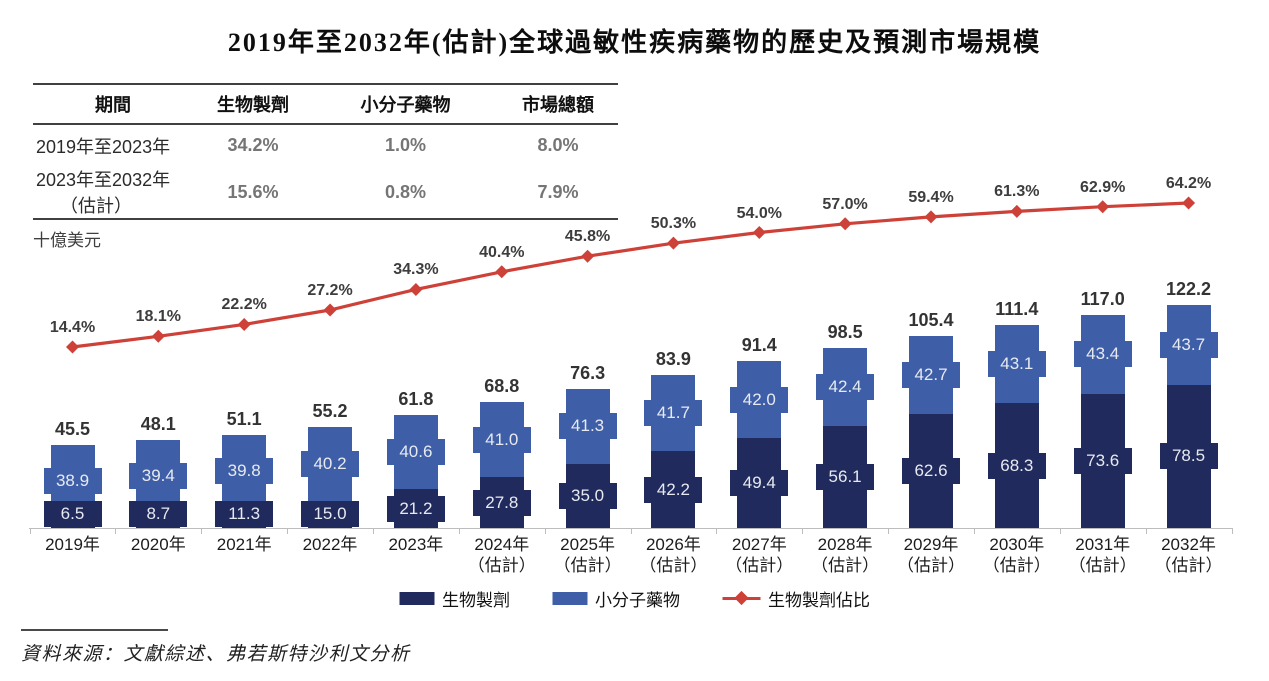 This screenshot has height=681, width=1269. What do you see at coordinates (845, 204) in the screenshot?
I see `trend-percent-label: 57.0%` at bounding box center [845, 204].